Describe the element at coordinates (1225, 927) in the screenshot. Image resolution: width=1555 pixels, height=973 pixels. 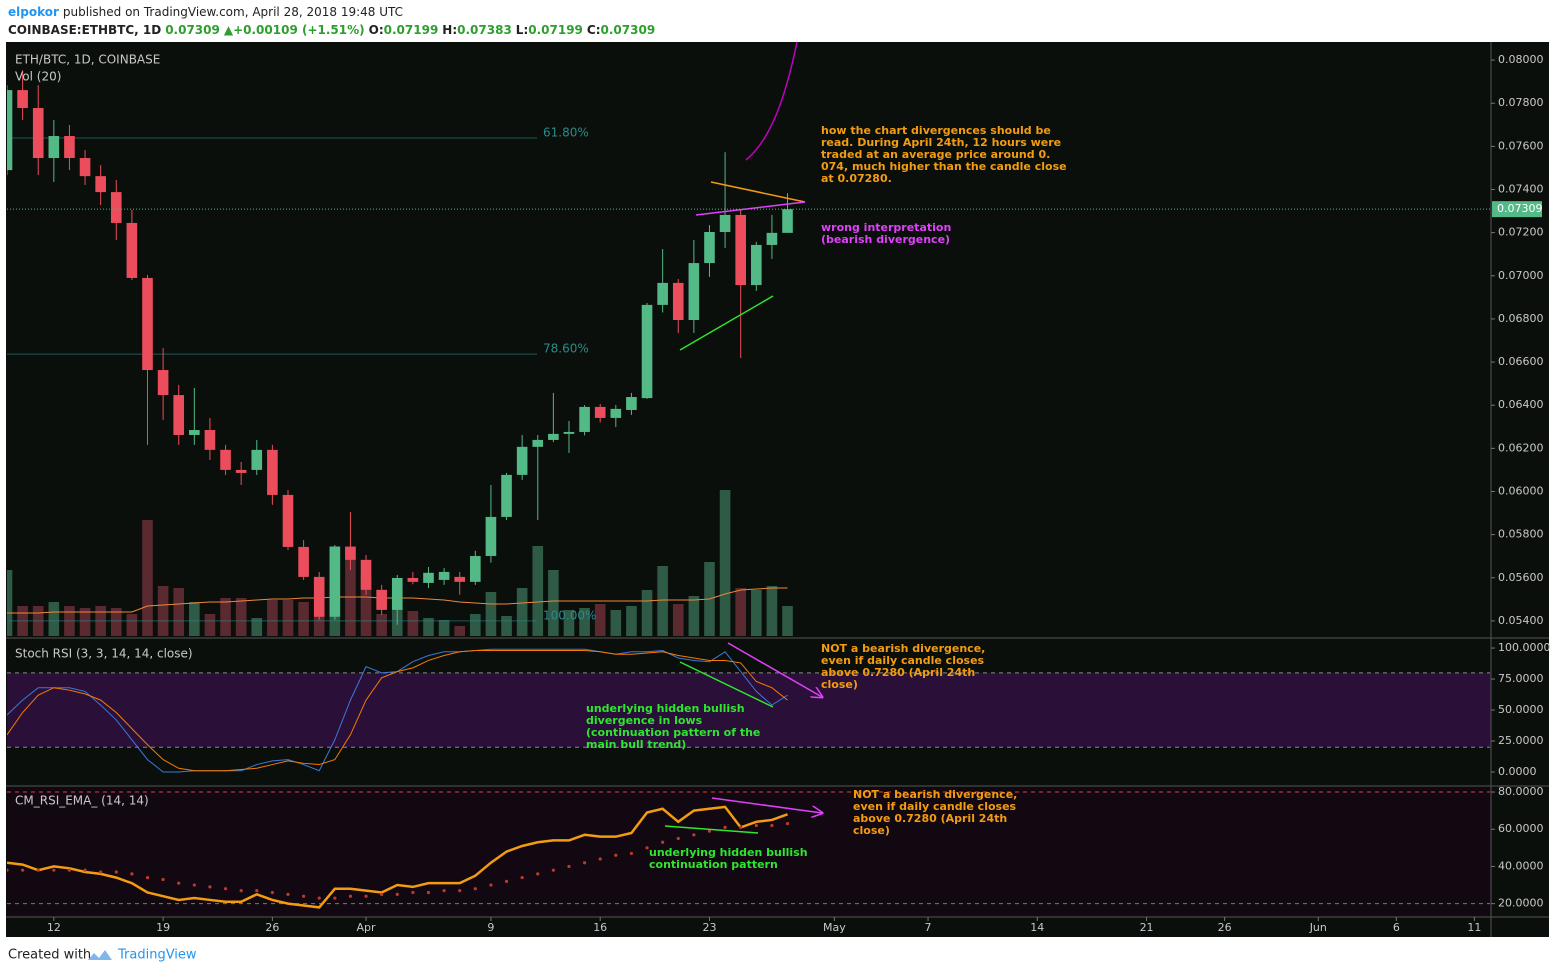
I see `x-tick-label: 26` at that location.